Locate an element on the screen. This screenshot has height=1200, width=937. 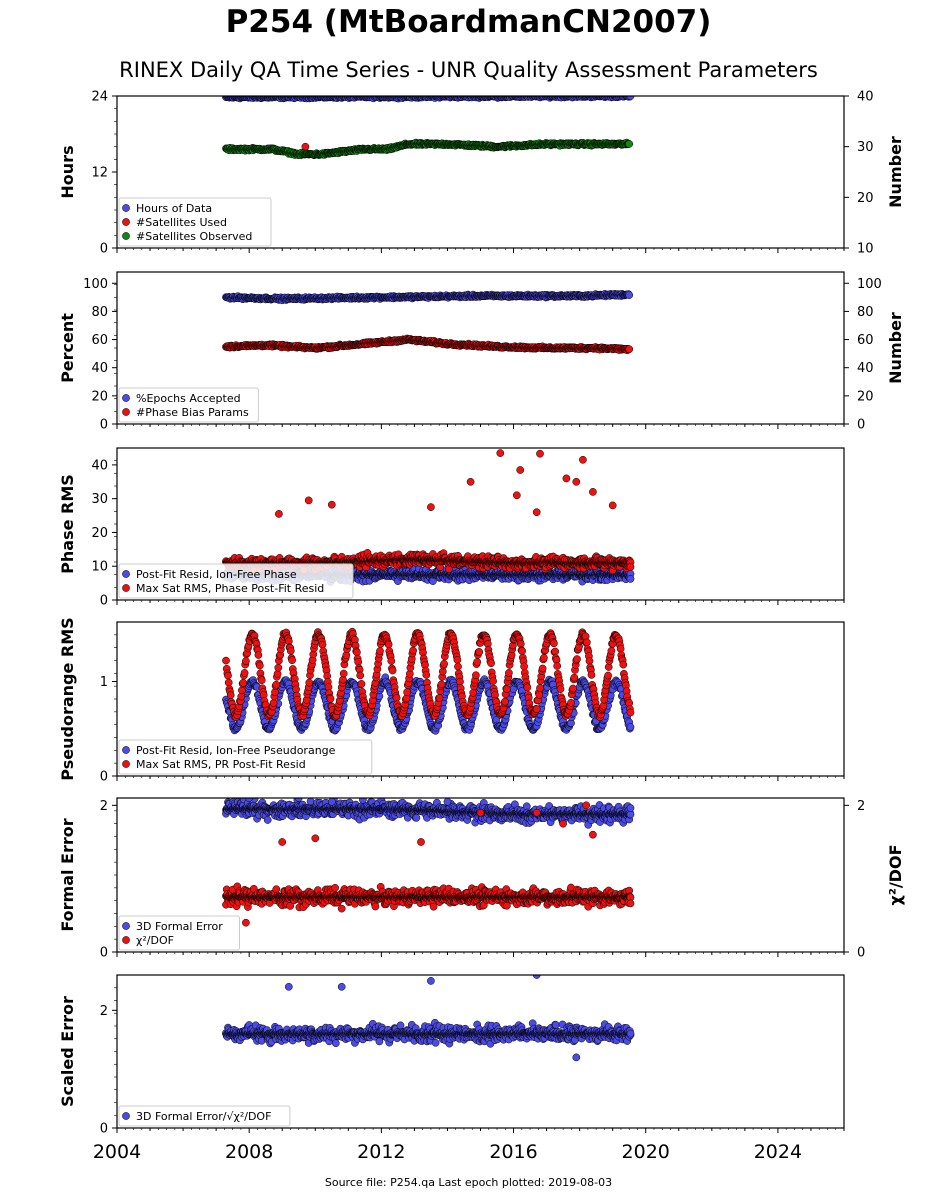
y-axis-label: Hours is located at coordinates (67, 171).